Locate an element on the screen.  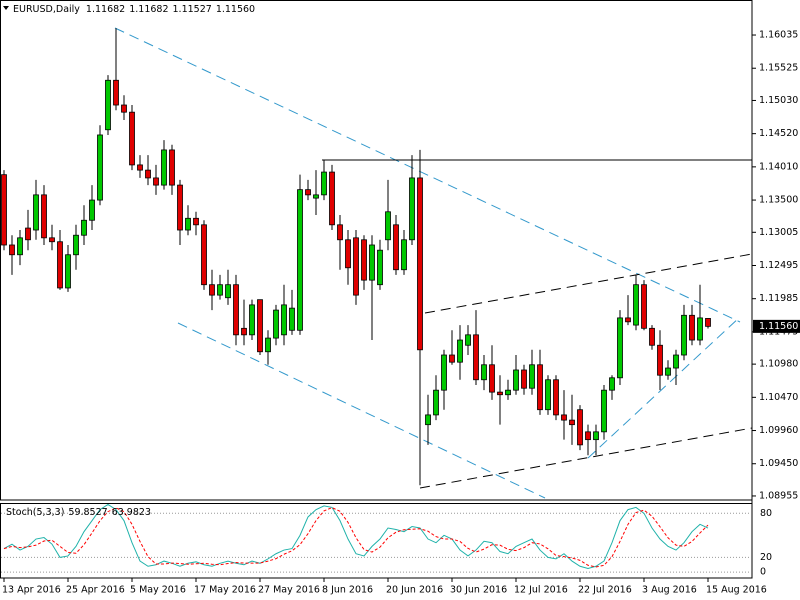
y-tick-label: 1.10470 is located at coordinates (778, 397).